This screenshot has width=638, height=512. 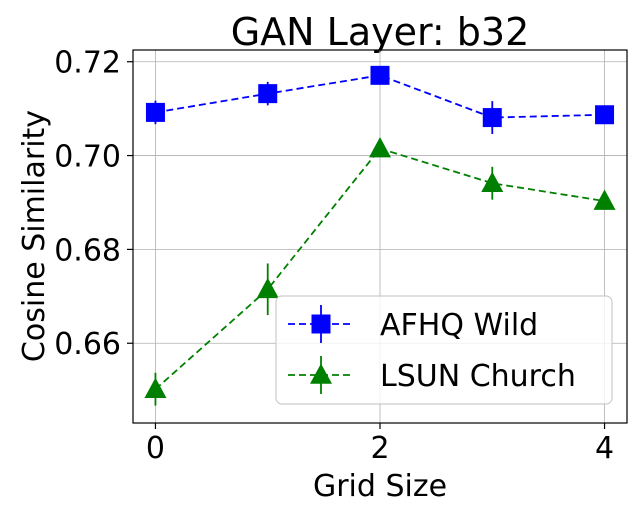 What do you see at coordinates (87, 344) in the screenshot?
I see `y-tick-label: 0.66` at bounding box center [87, 344].